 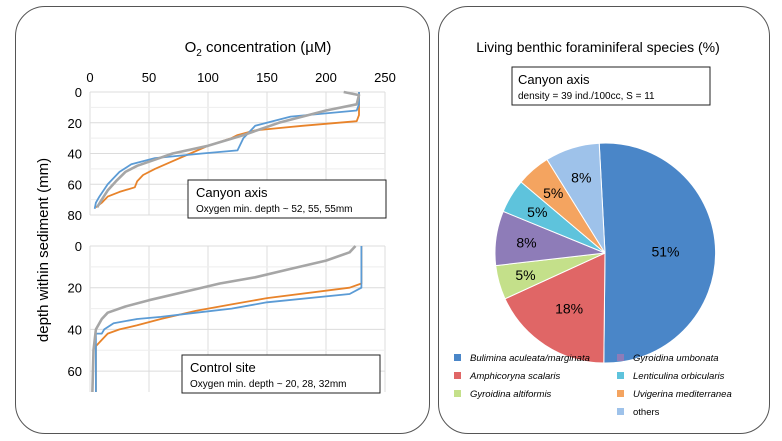 What do you see at coordinates (208, 77) in the screenshot?
I see `x-tick-label: 100` at bounding box center [208, 77].